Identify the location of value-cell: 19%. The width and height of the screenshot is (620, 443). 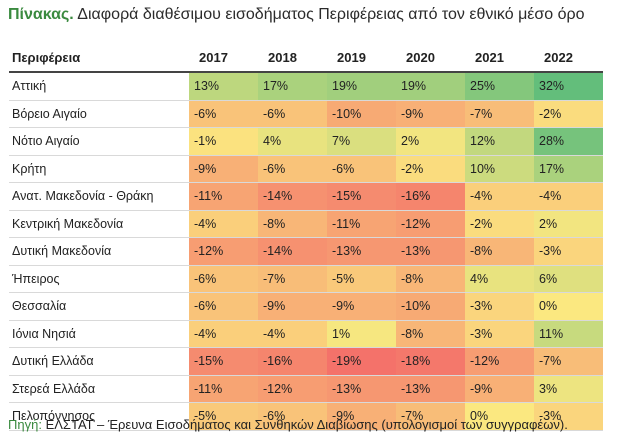
(361, 86).